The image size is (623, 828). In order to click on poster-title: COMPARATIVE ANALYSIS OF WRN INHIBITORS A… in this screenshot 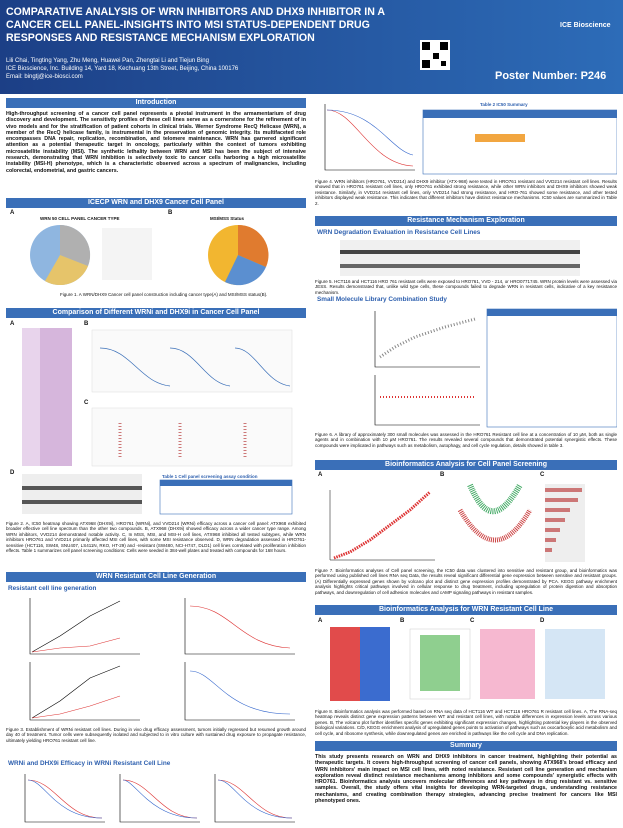, I will do `click(195, 25)`.